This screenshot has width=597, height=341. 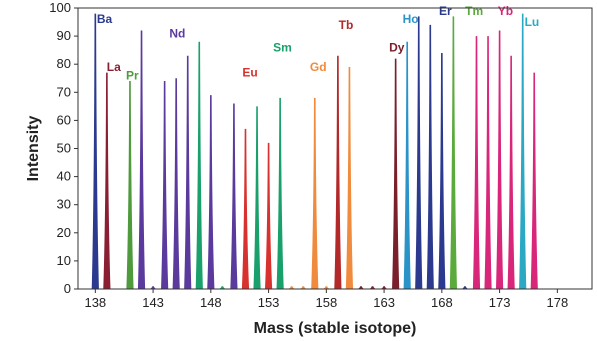 What do you see at coordinates (114, 67) in the screenshot?
I see `element-label-la: La` at bounding box center [114, 67].